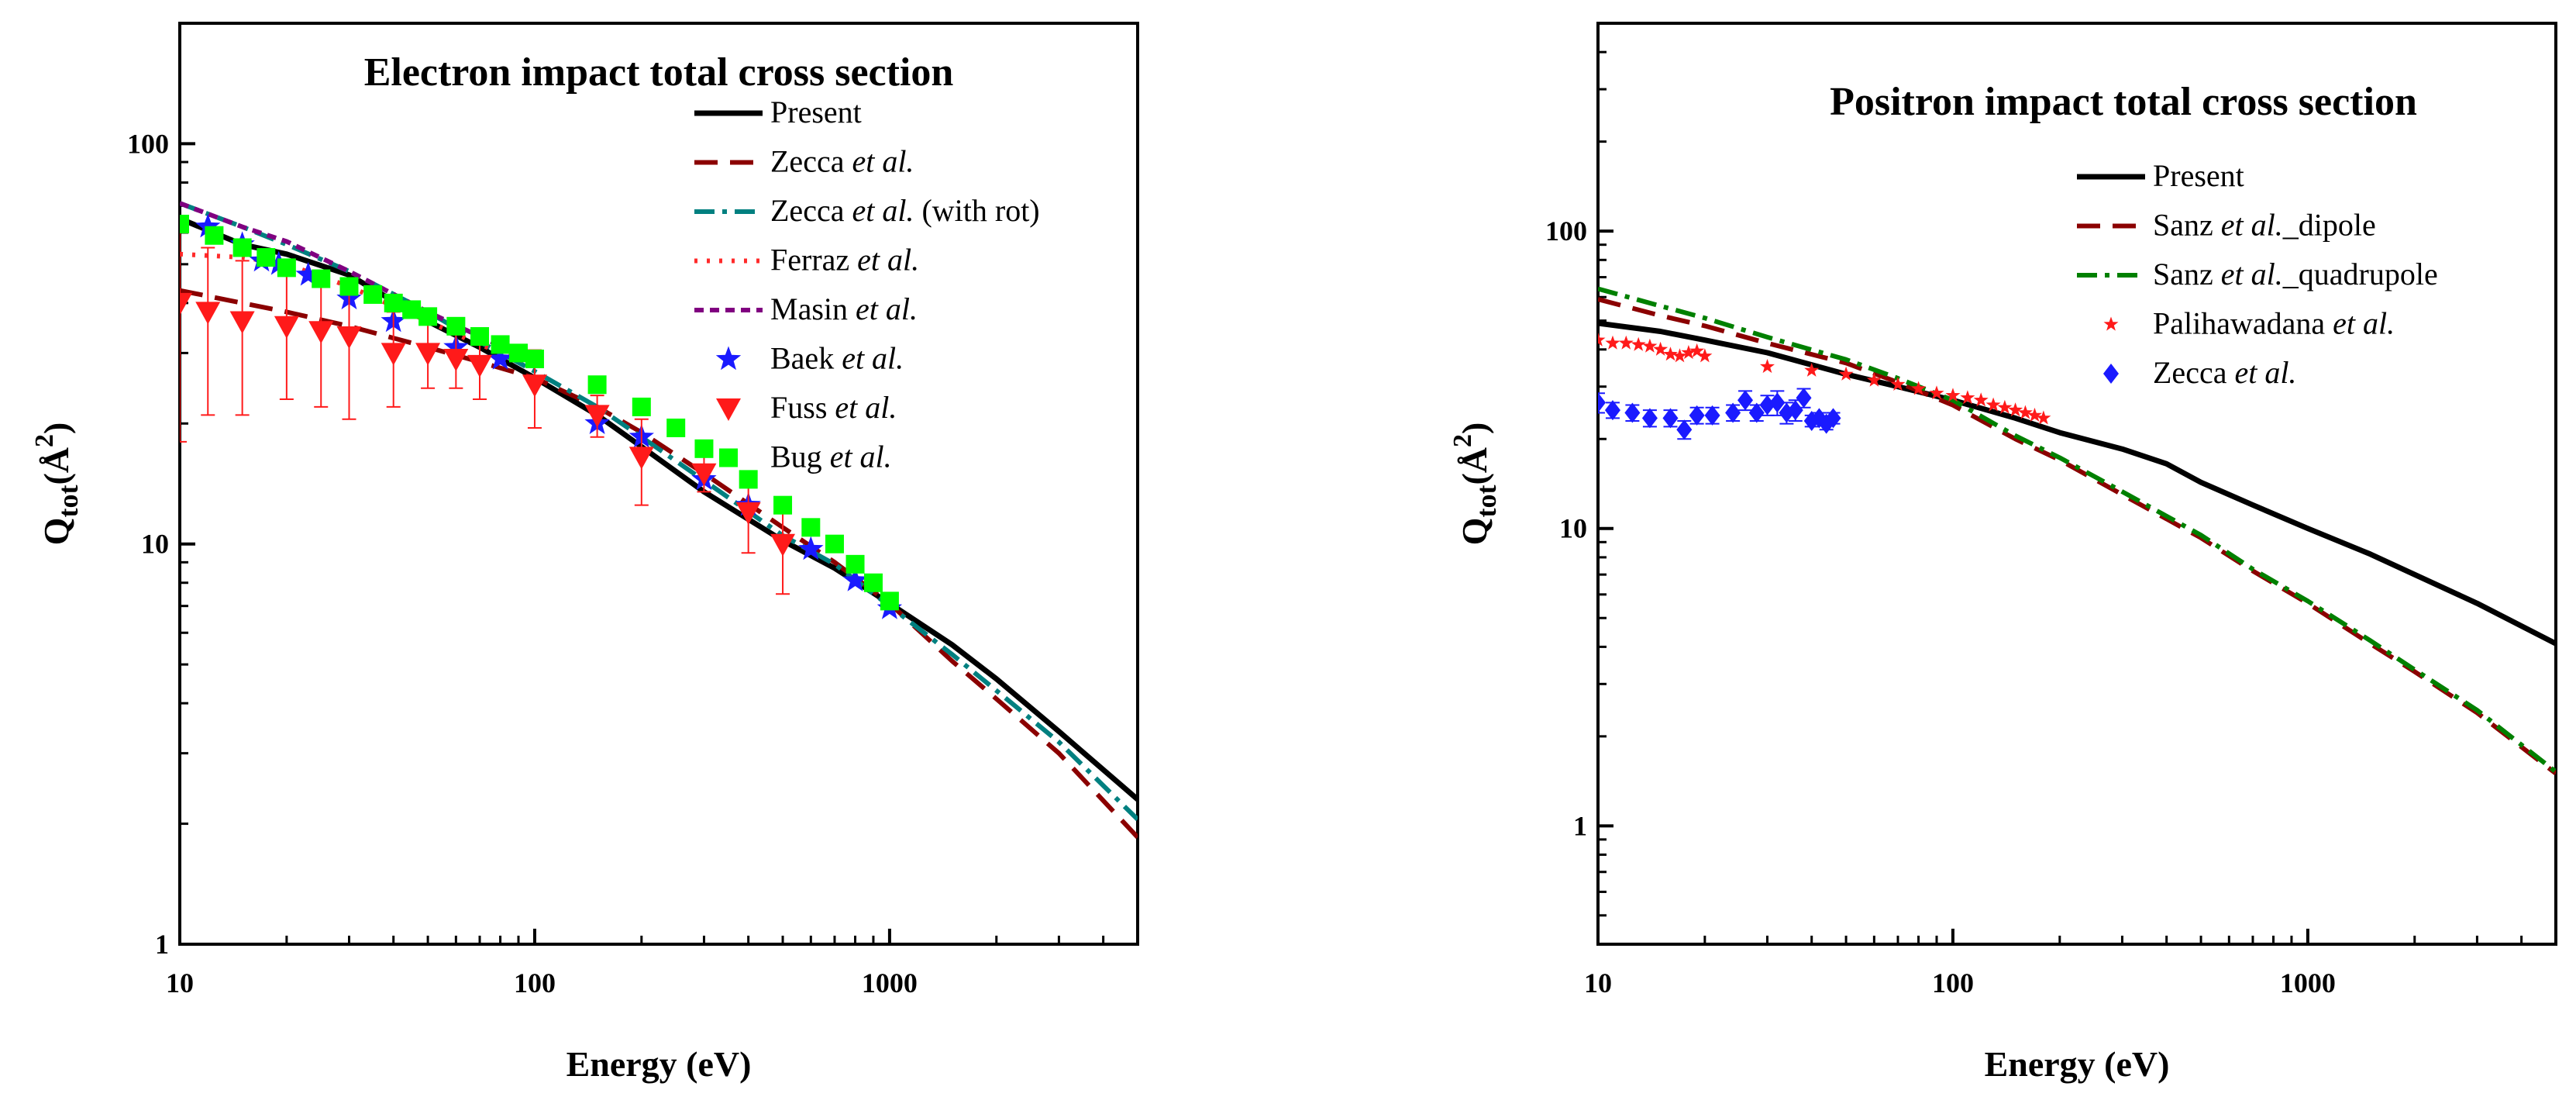 Image resolution: width=2576 pixels, height=1107 pixels. Describe the element at coordinates (833, 407) in the screenshot. I see `legend-label: Fuss et al.` at that location.